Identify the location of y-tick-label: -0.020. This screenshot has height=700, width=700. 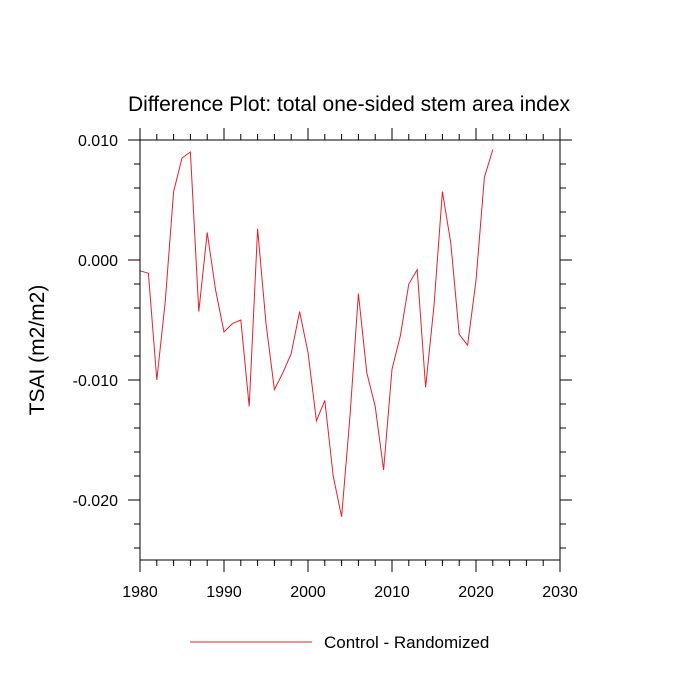
(95, 501).